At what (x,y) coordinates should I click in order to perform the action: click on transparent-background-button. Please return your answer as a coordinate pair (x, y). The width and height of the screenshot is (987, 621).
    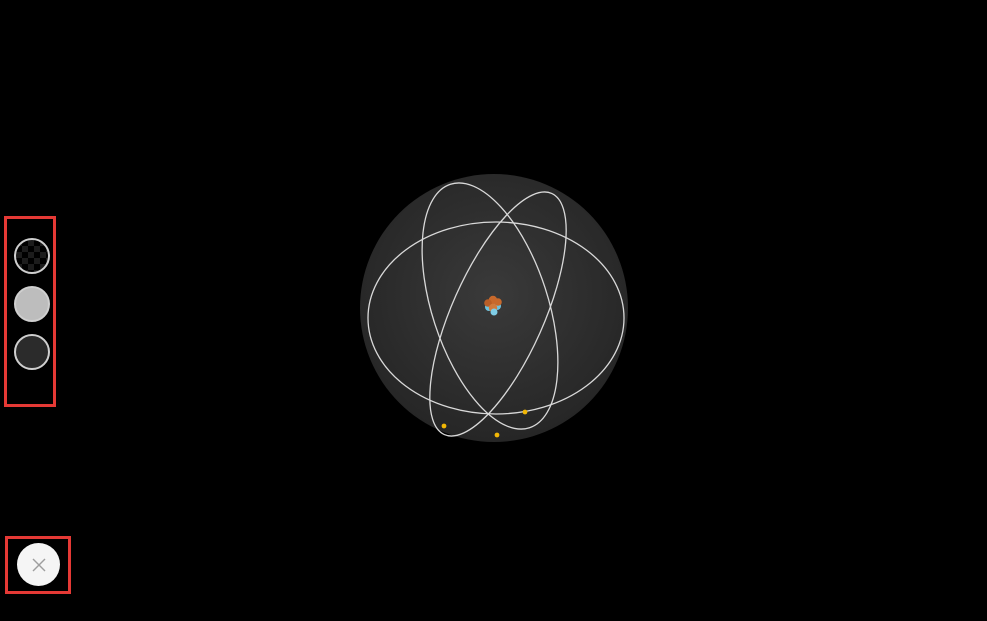
    Looking at the image, I should click on (32, 256).